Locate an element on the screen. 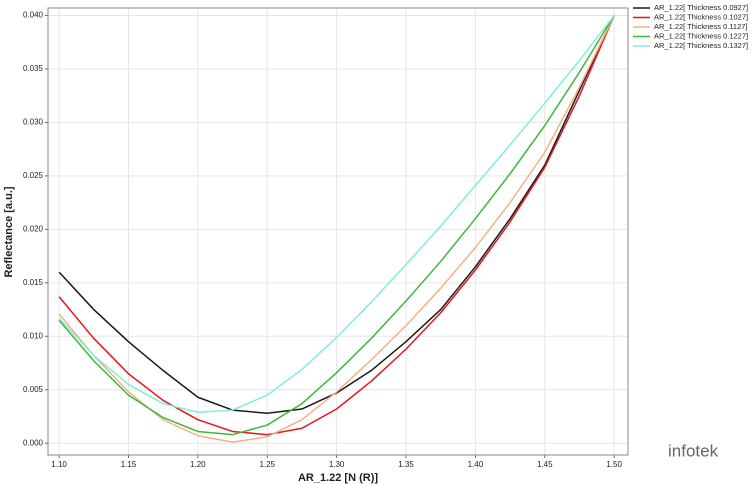 The width and height of the screenshot is (754, 484). y-tick-label: 0.035 is located at coordinates (33, 68).